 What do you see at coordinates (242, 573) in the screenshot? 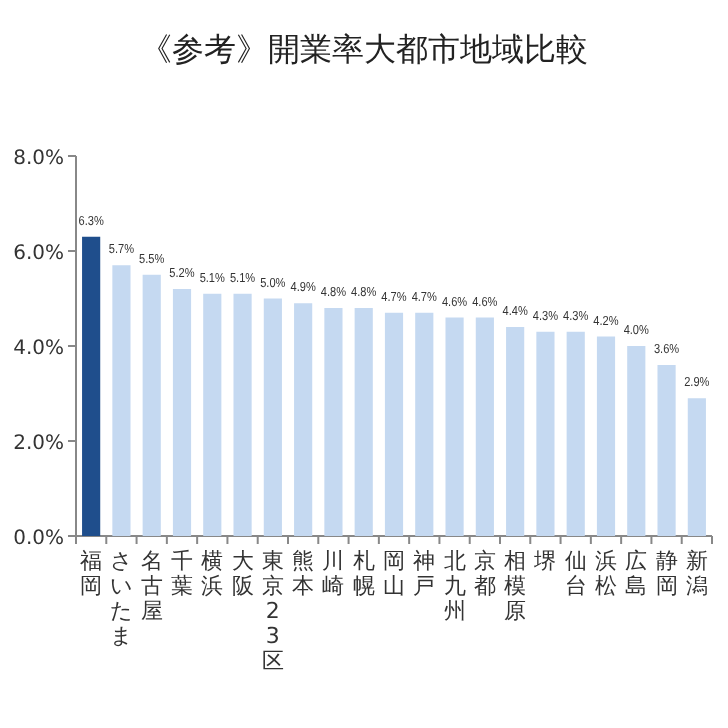
I see `x-tick-label: 大阪` at bounding box center [242, 573].